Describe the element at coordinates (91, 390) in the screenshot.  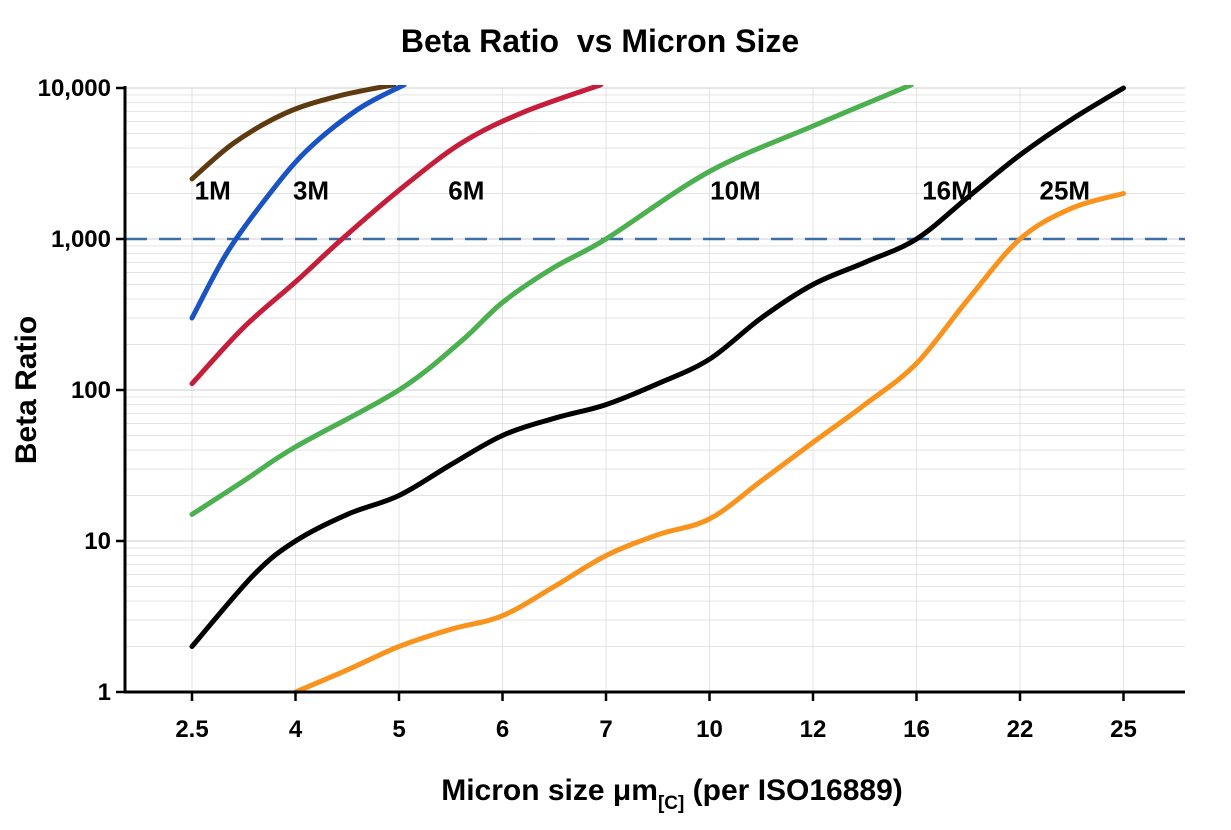
I see `y-tick-label: 100` at that location.